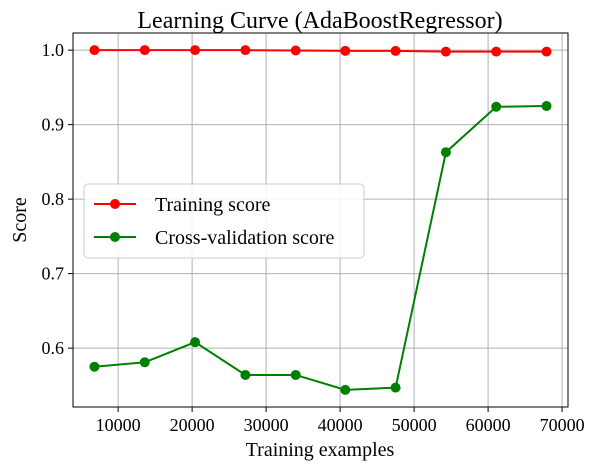 The image size is (600, 471). What do you see at coordinates (115, 204) in the screenshot?
I see `legend-marker-training` at bounding box center [115, 204].